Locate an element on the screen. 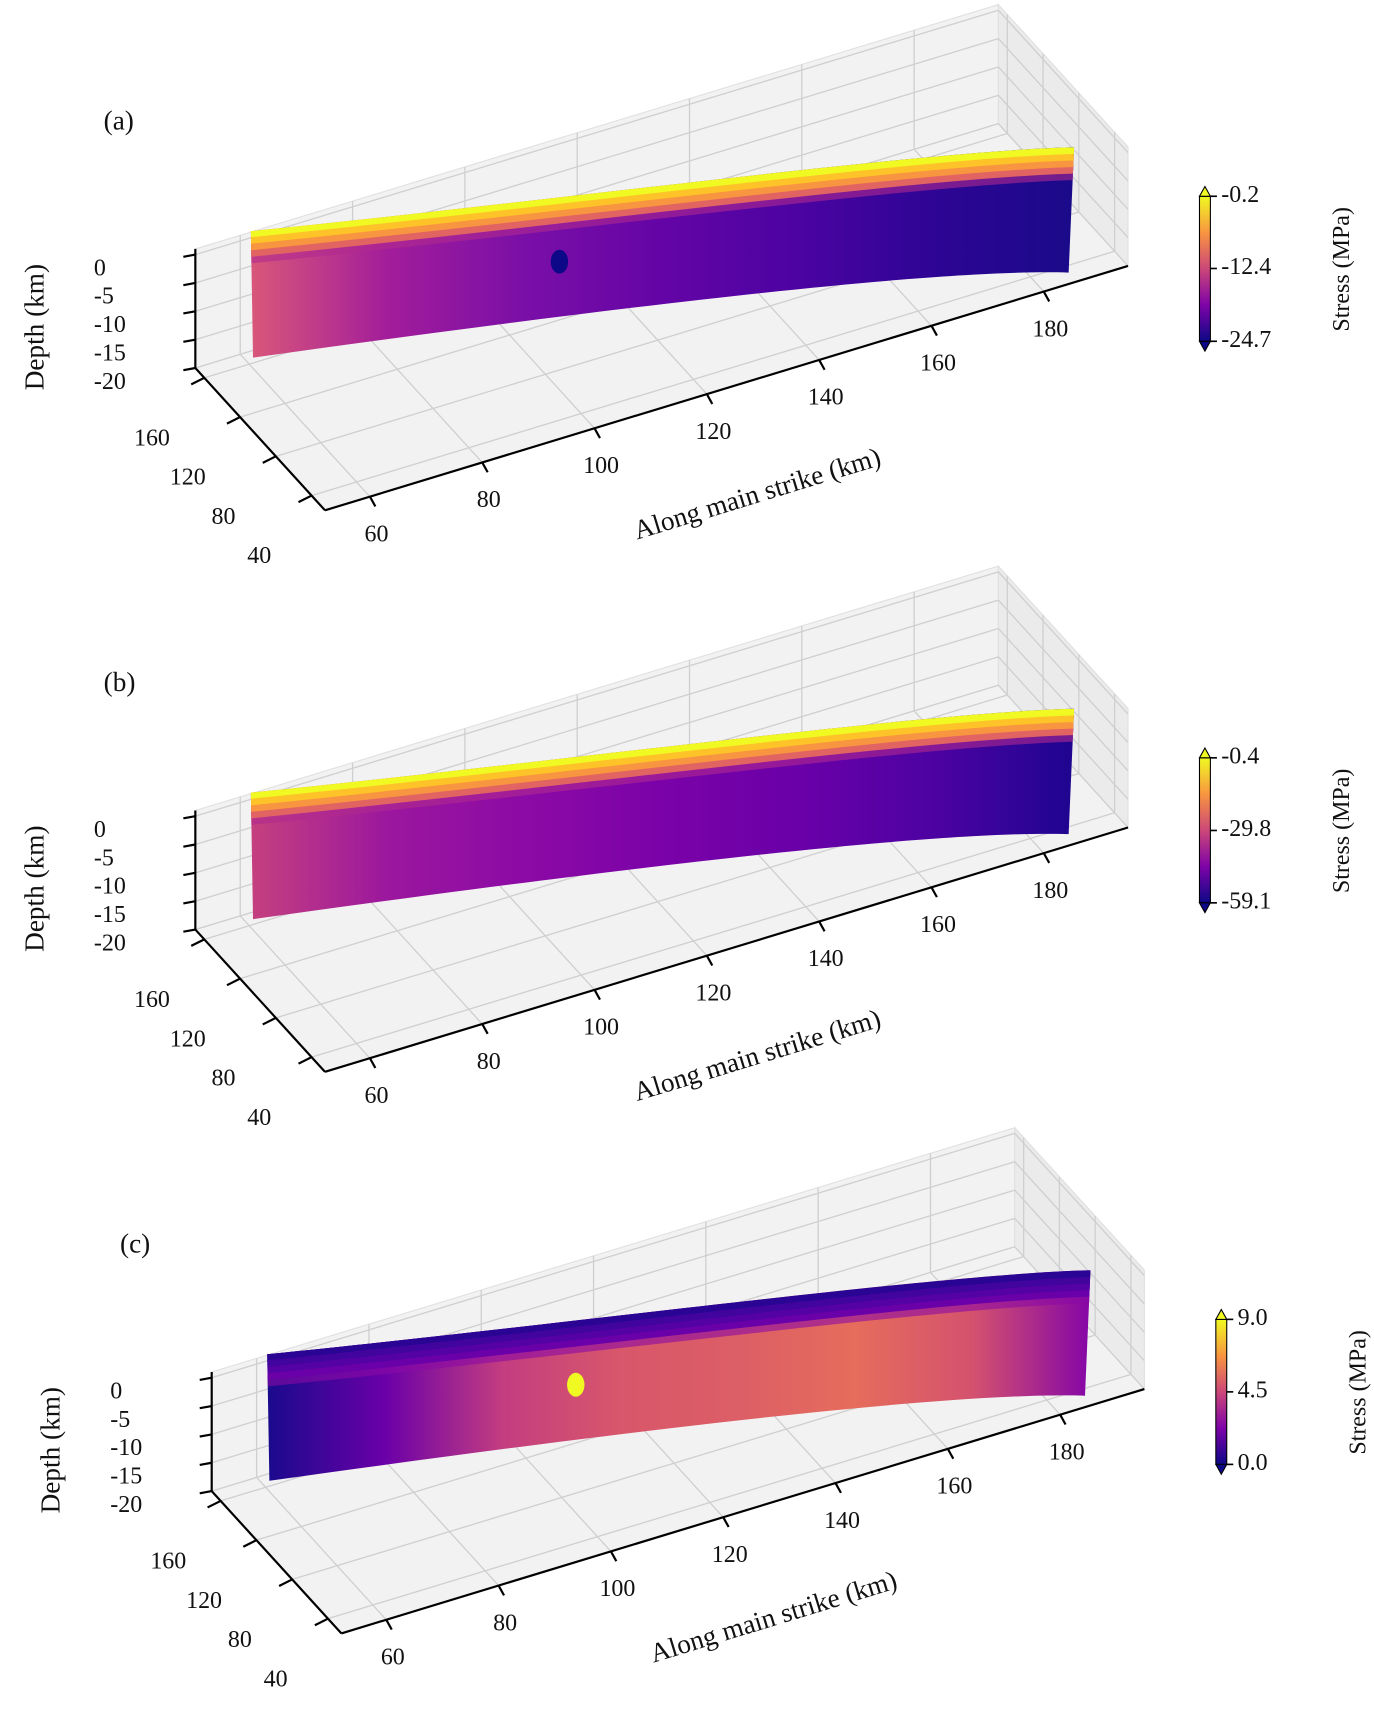  colorbar-tick-label: 0.0 is located at coordinates (1253, 1463).